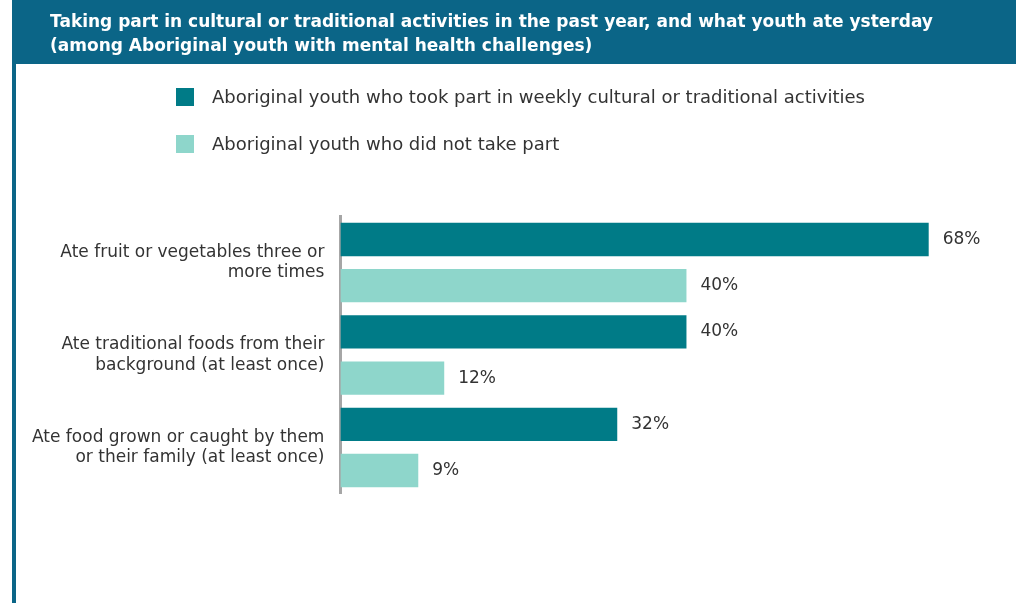 This screenshot has height=603, width=1026. I want to click on y-tick-label: Ate traditional foods from their background (at least once), so click(193, 353).